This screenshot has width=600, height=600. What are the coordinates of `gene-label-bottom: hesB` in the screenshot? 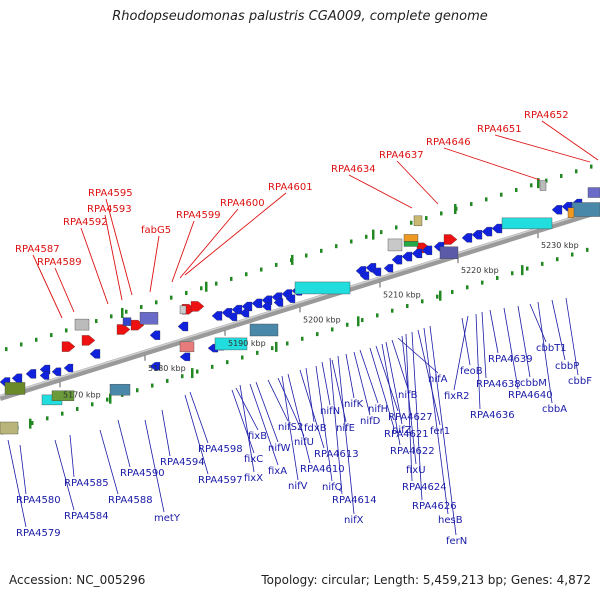 It's located at (450, 520).